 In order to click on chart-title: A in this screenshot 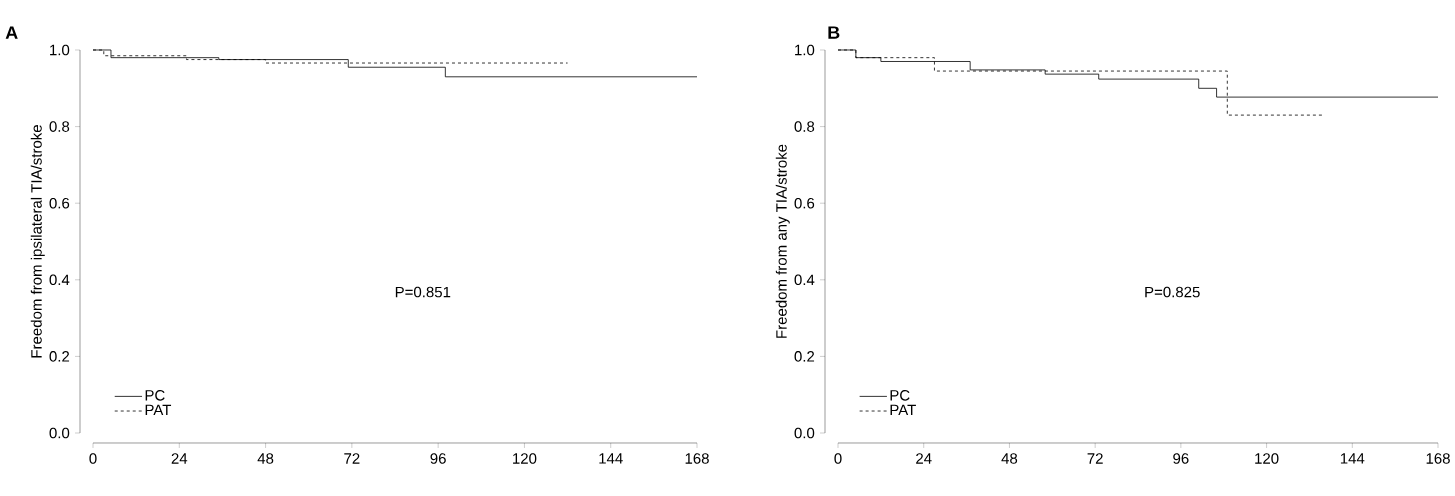, I will do `click(11, 32)`.